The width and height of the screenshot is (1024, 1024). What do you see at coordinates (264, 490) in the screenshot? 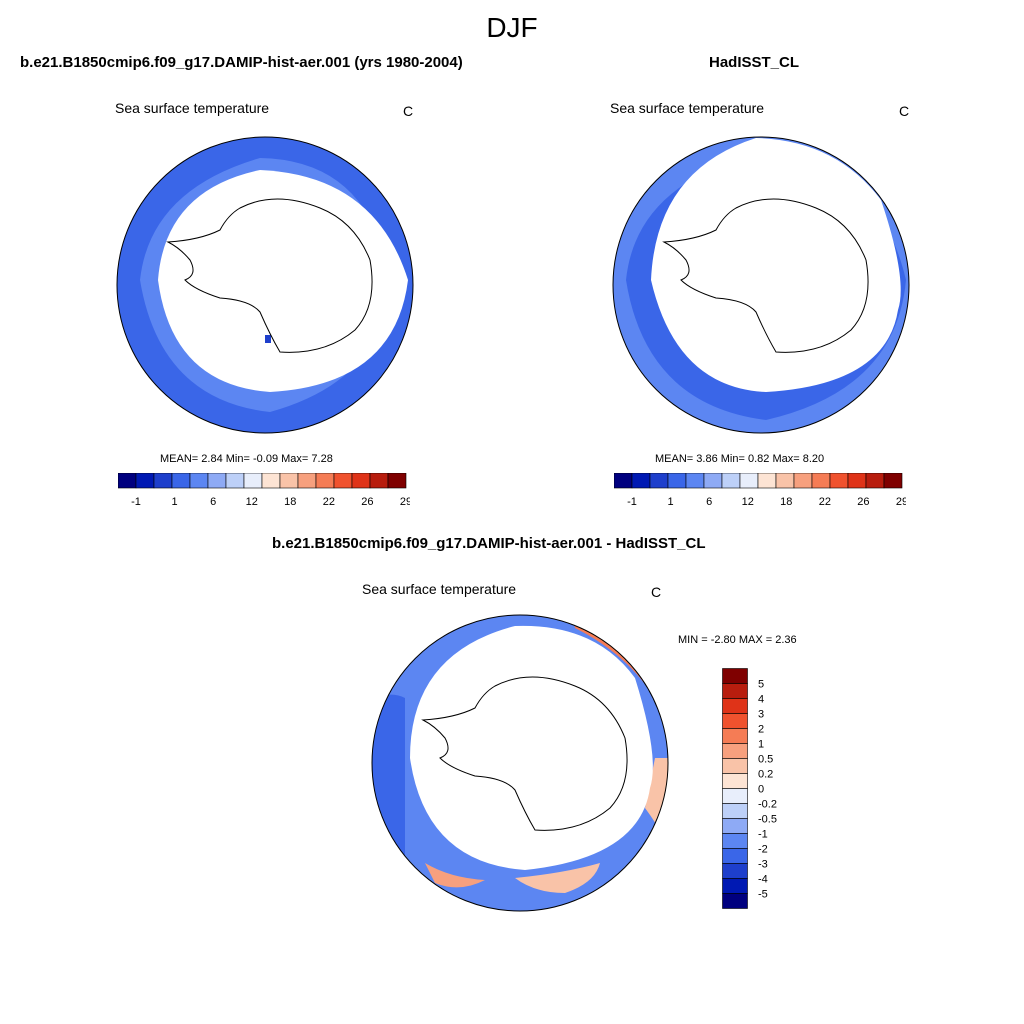
I see `panel1-colorbar: -1 1 6 12 18 22 26 29` at bounding box center [264, 490].